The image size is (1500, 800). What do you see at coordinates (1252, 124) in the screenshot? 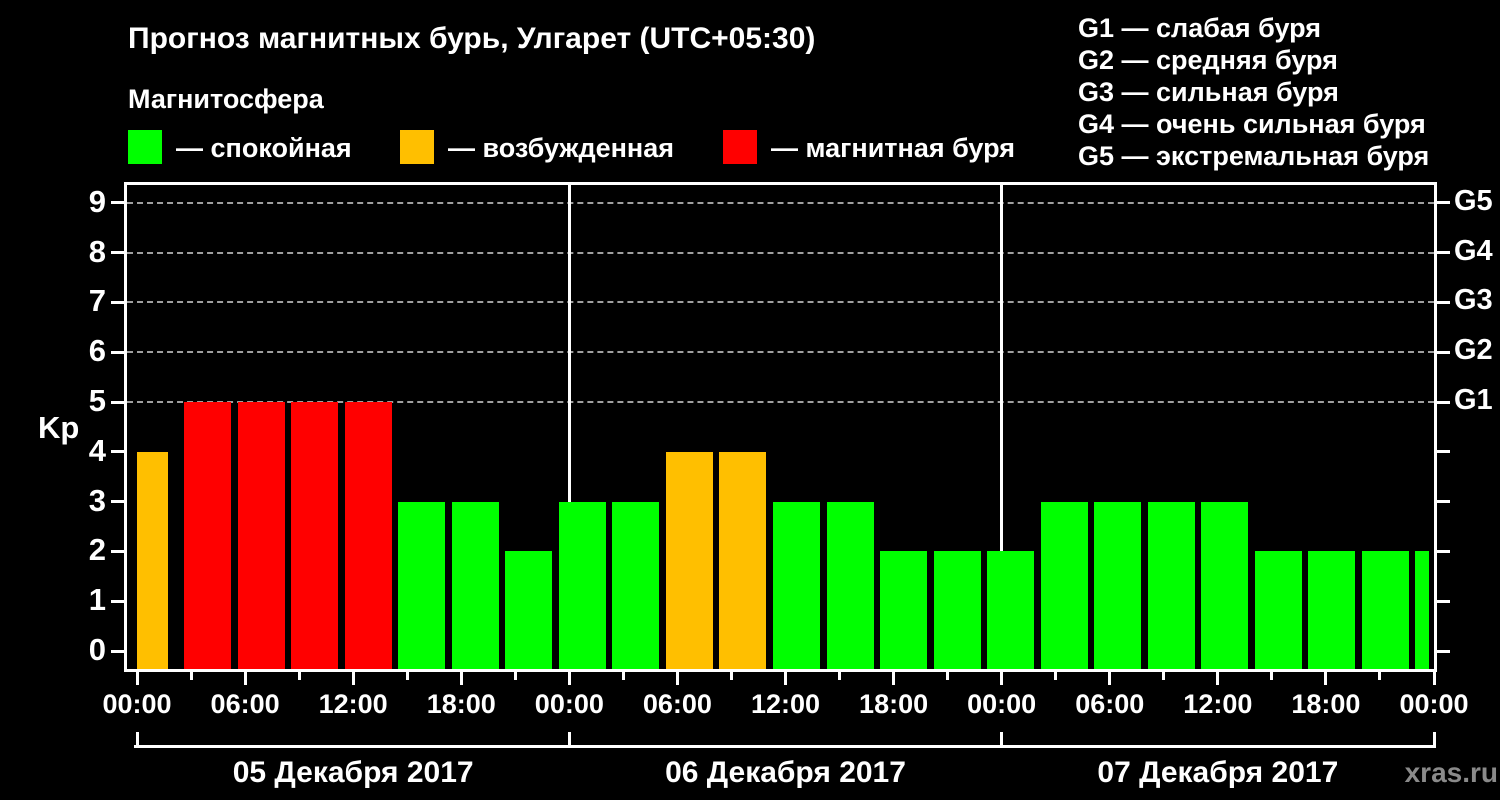
I see `g-scale-legend-item: G4 — очень сильная буря` at bounding box center [1252, 124].